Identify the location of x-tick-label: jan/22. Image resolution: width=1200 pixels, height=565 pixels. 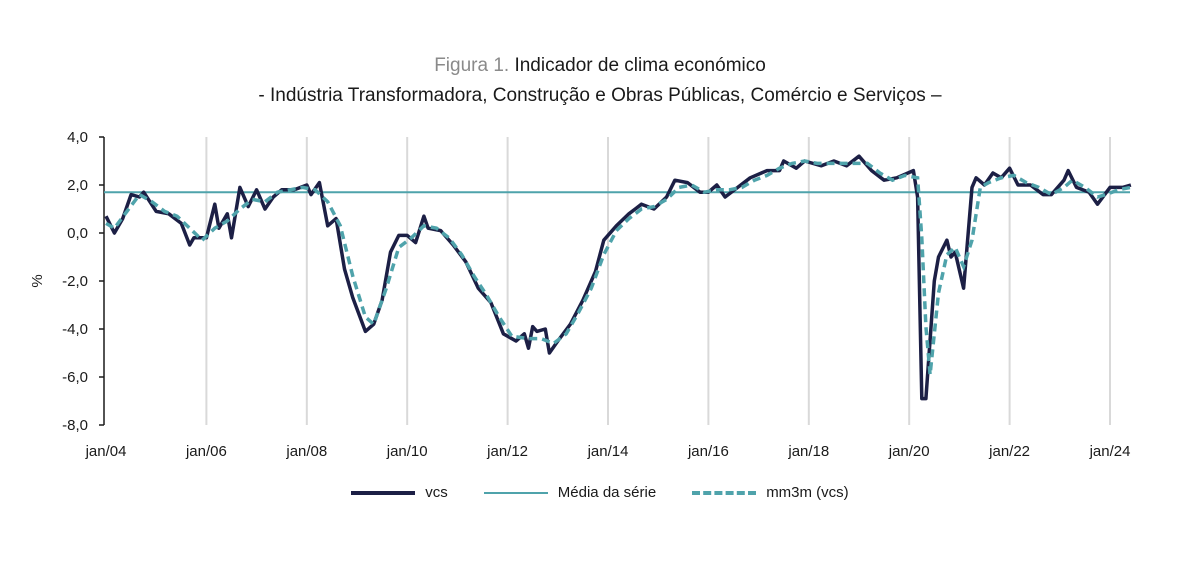
(1009, 451).